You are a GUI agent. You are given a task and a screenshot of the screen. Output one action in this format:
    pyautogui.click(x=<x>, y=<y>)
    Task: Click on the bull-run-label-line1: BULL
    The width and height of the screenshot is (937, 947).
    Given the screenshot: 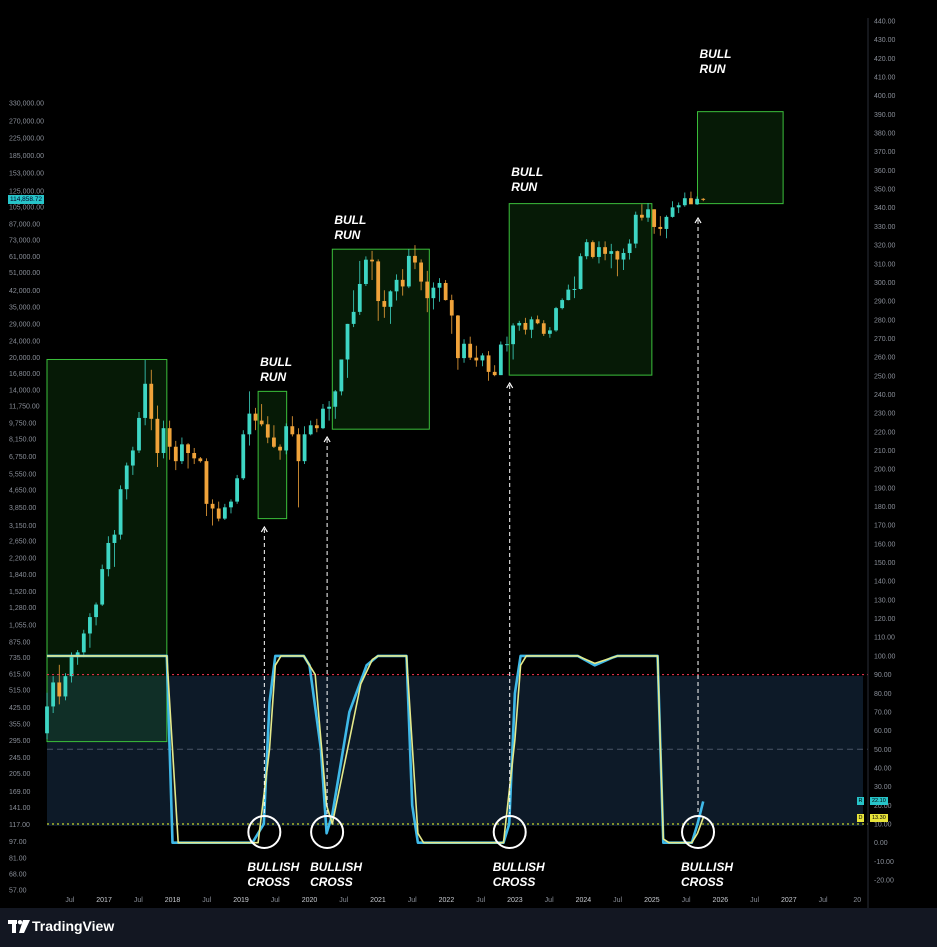 What is the action you would take?
    pyautogui.click(x=716, y=54)
    